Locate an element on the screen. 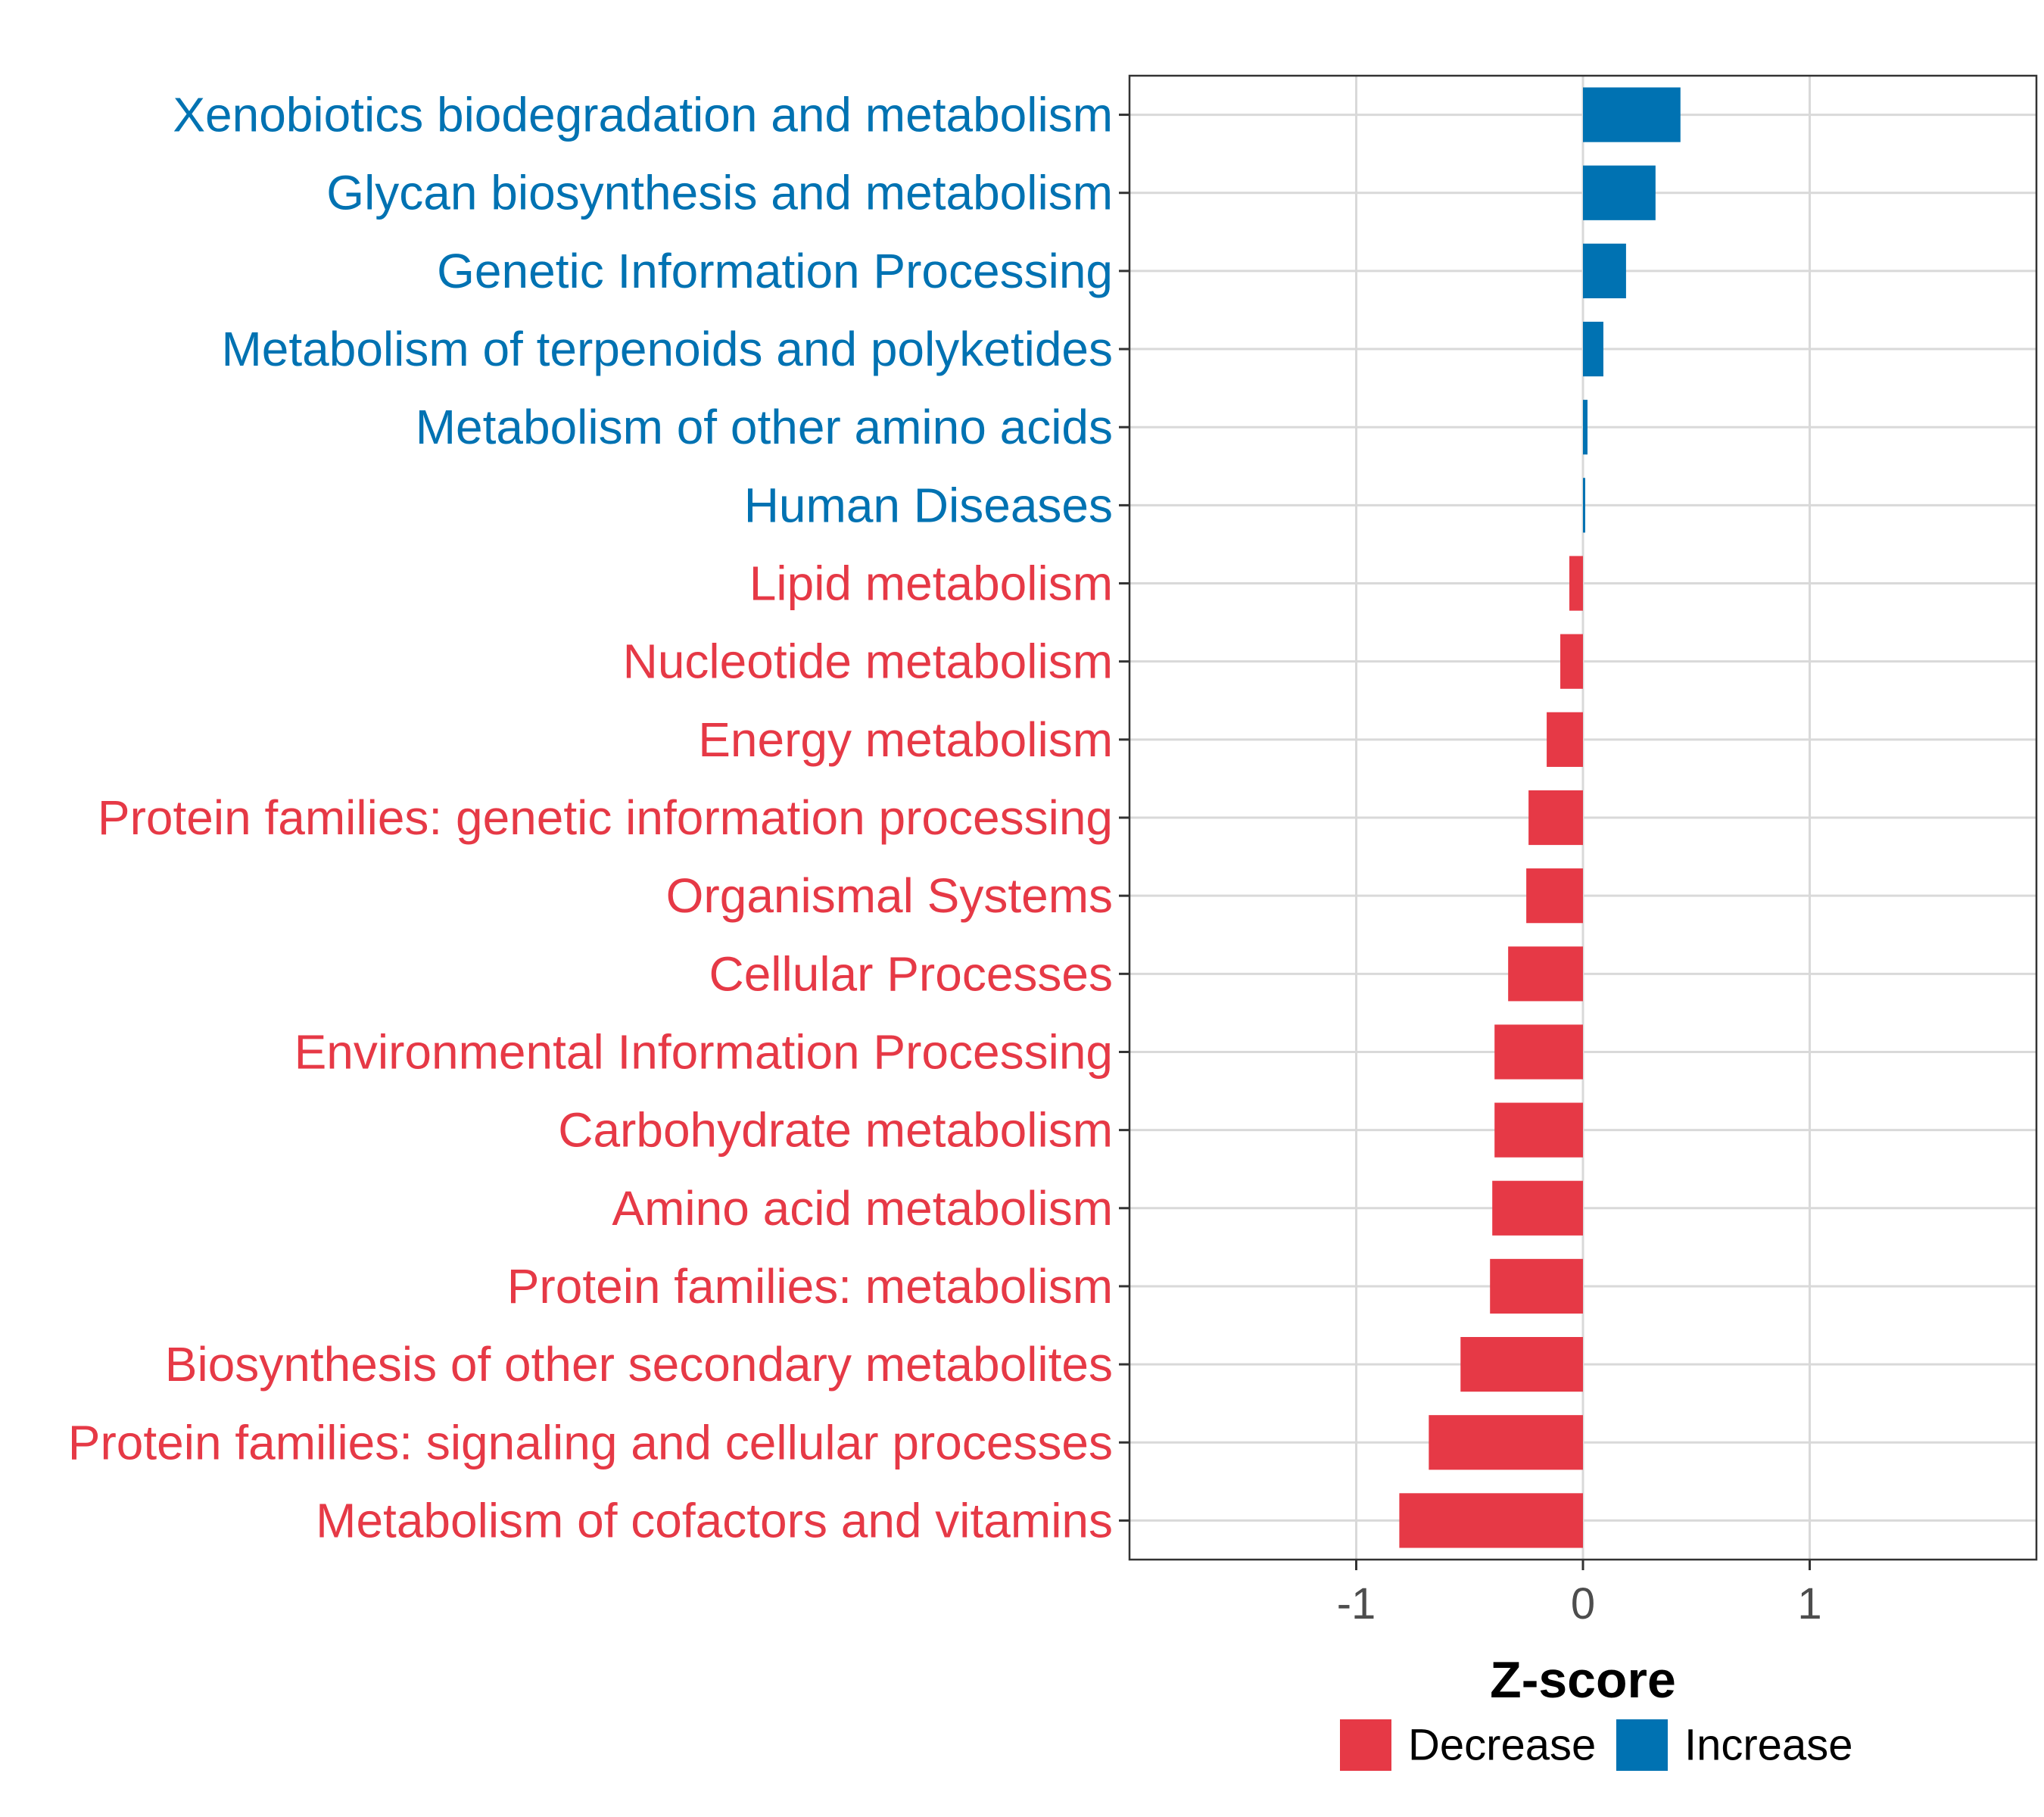  category-label: Metabolism of cofactors and vitamins is located at coordinates (714, 1520).